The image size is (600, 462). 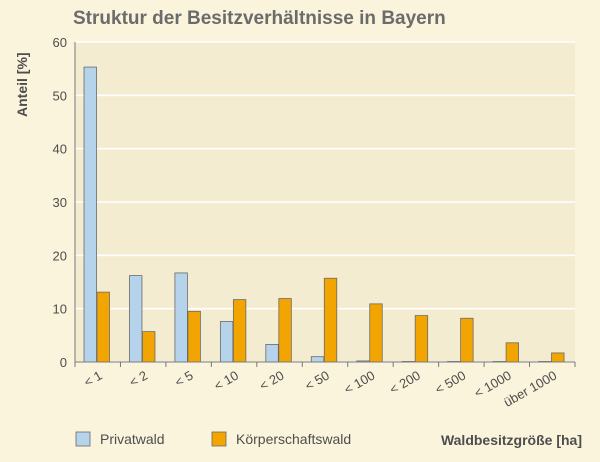 What do you see at coordinates (405, 382) in the screenshot?
I see `x-tick-label: < 200` at bounding box center [405, 382].